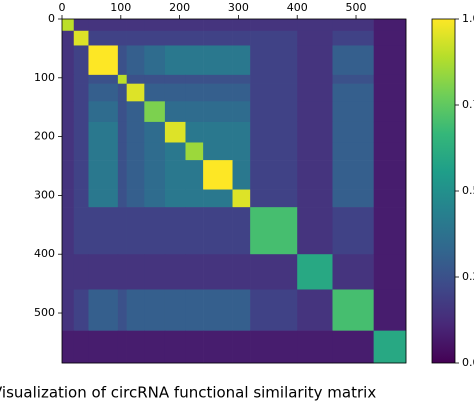  What do you see at coordinates (44, 136) in the screenshot?
I see `y-tick-label: 200` at bounding box center [44, 136].